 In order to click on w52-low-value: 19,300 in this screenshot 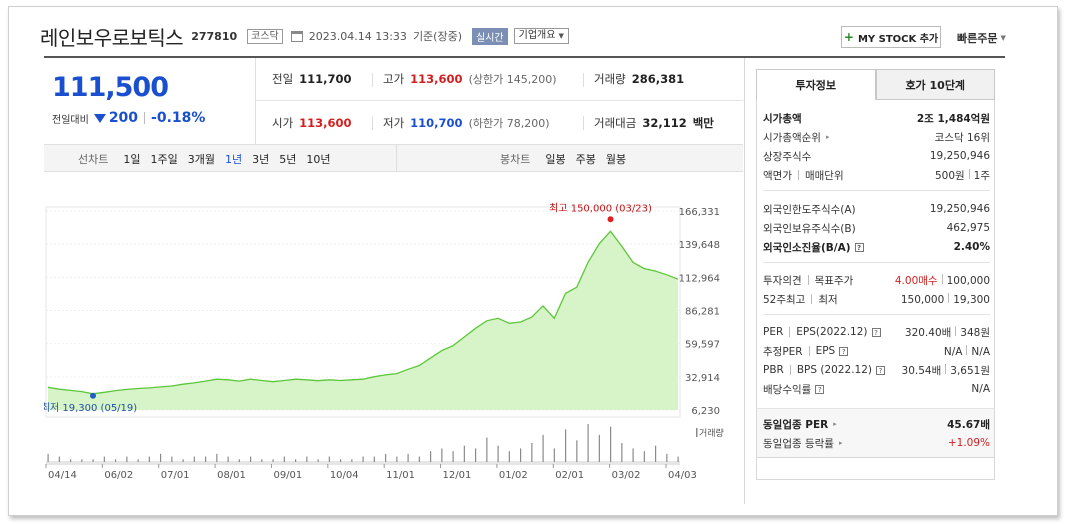, I will do `click(971, 299)`.